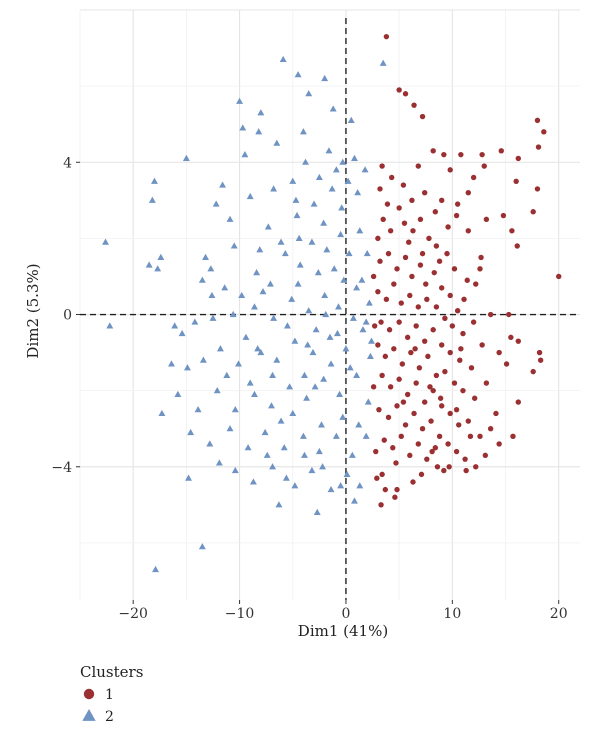  I want to click on x-tick-label: 10, so click(452, 614).